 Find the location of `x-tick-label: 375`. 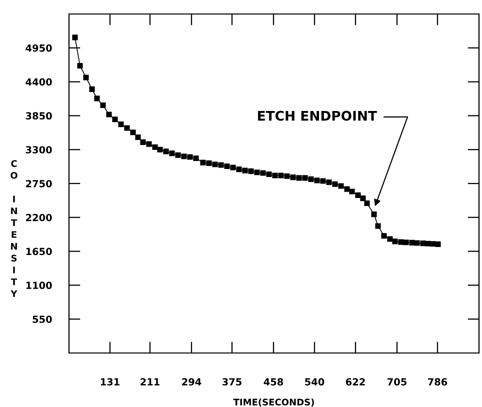

x-tick-label: 375 is located at coordinates (232, 382).